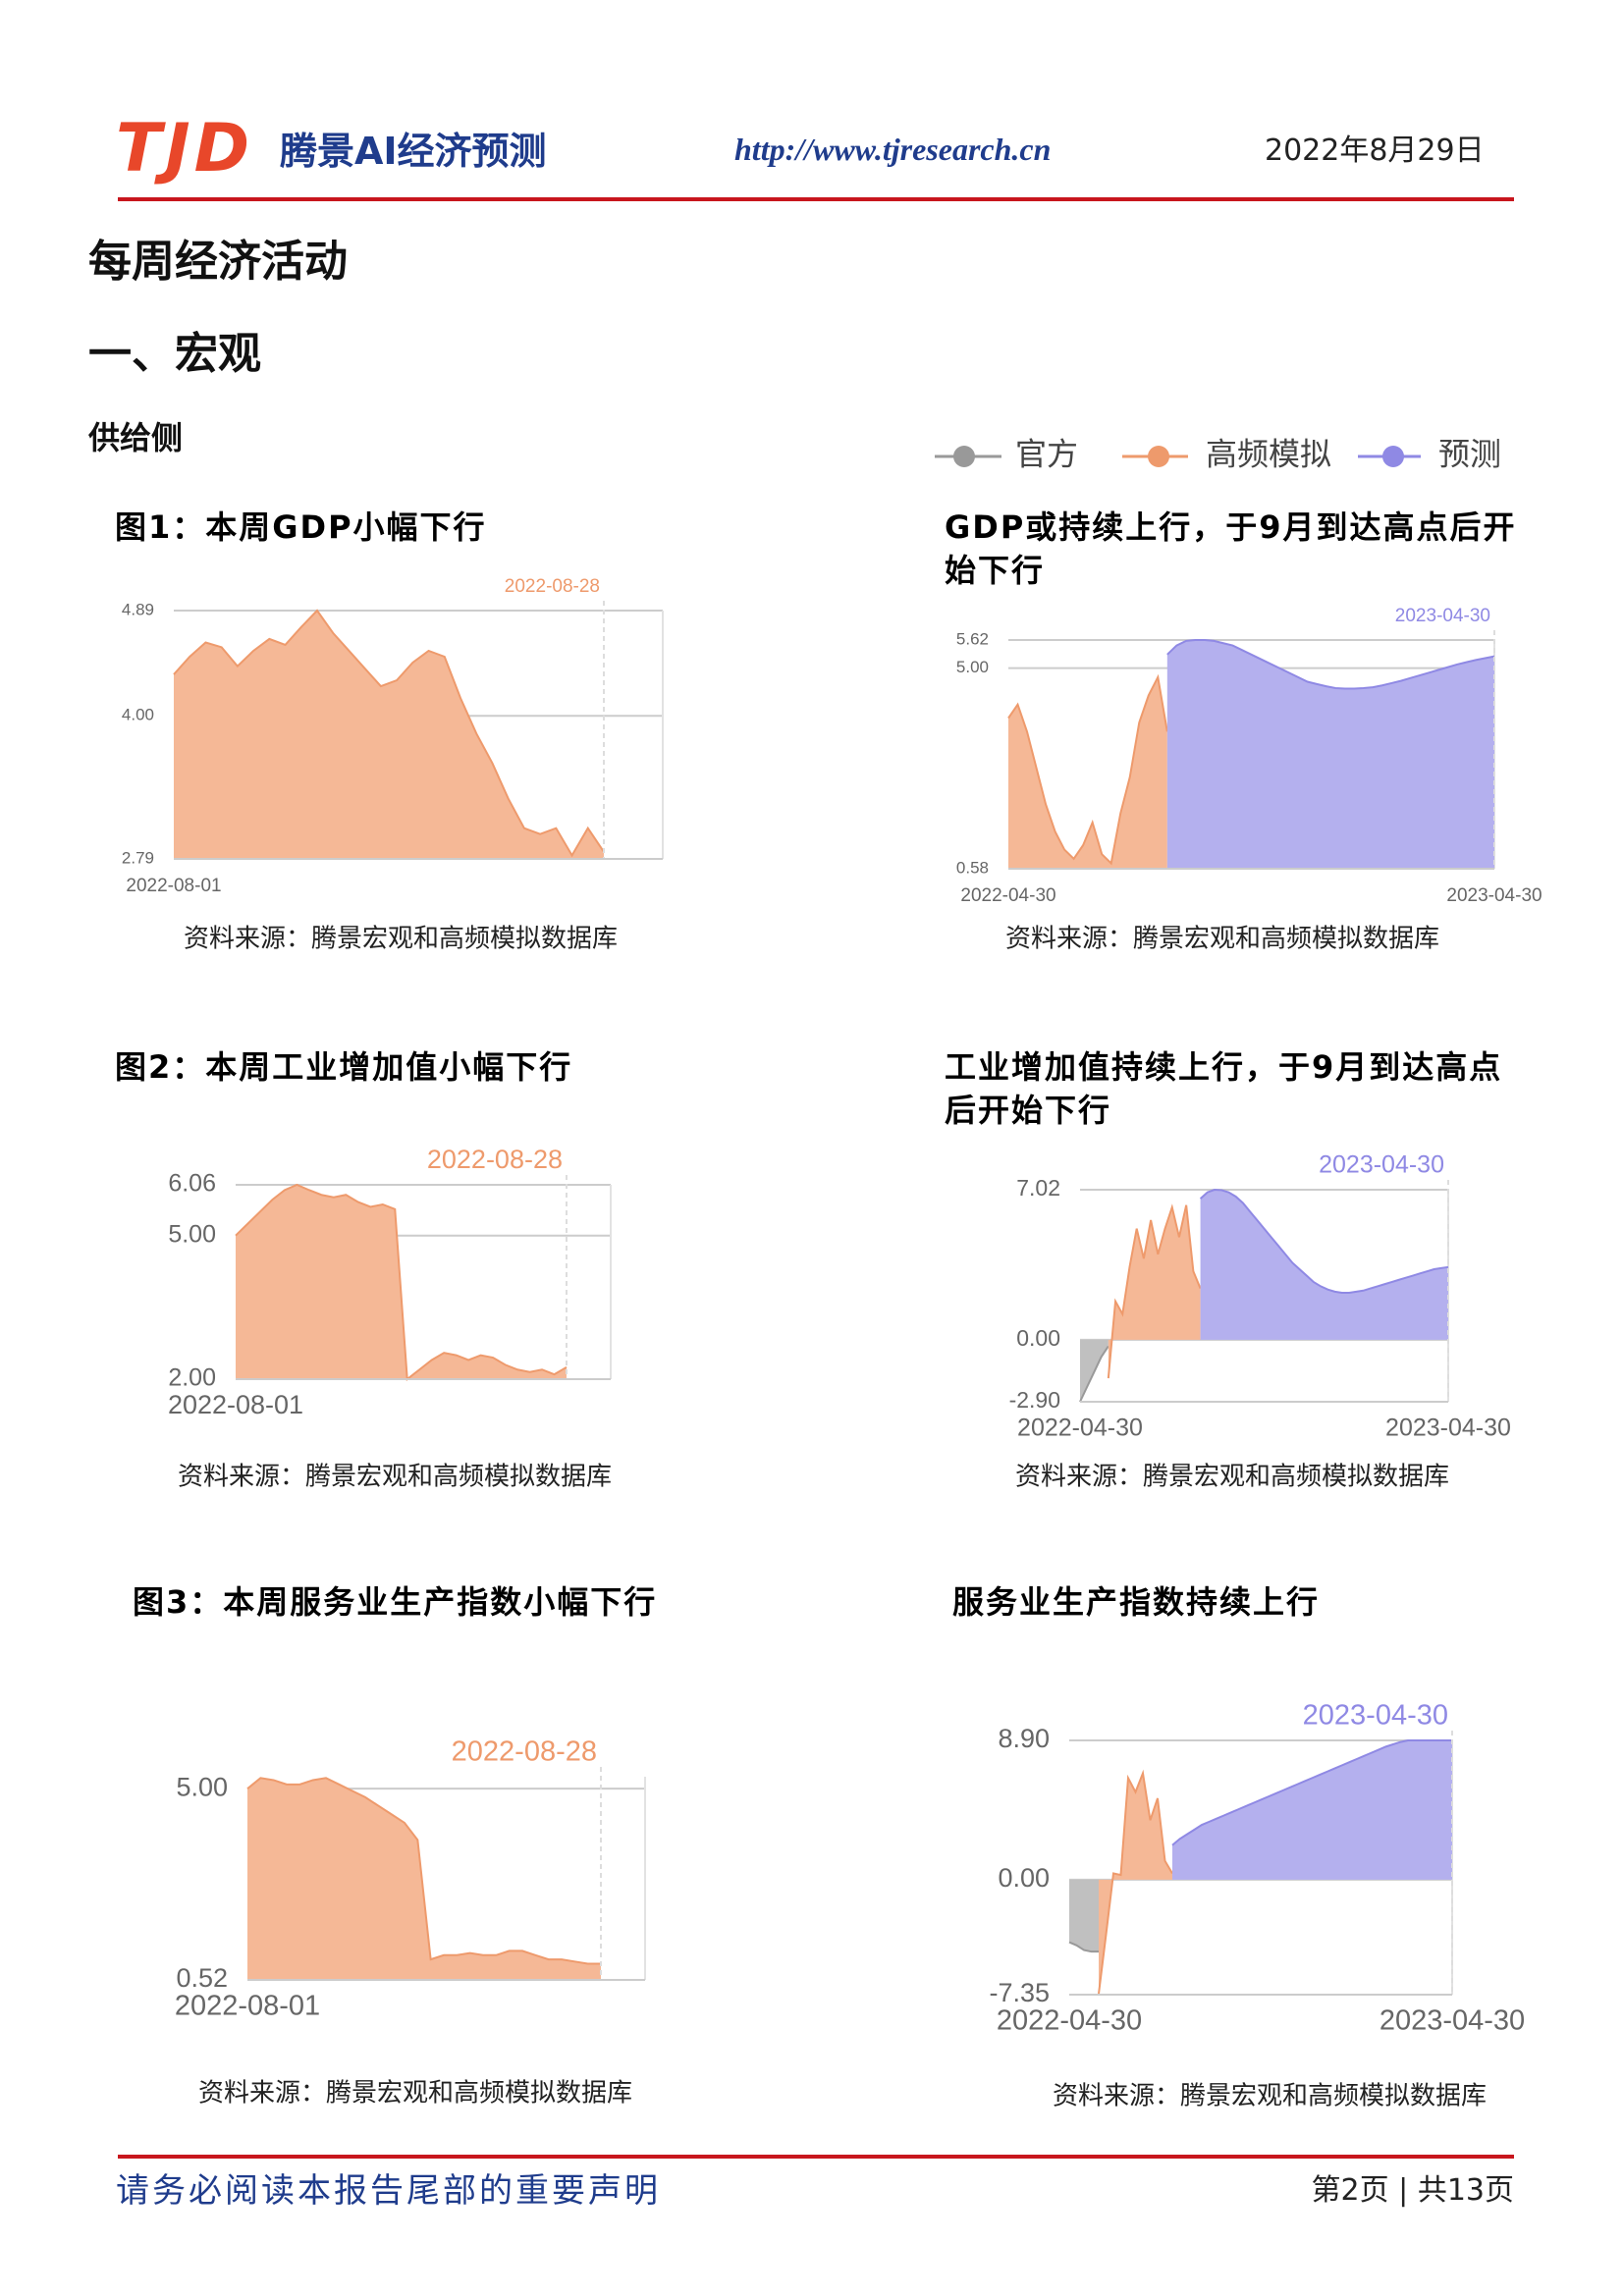  What do you see at coordinates (344, 1067) in the screenshot?
I see `chart-title: 图2：本周工业增加值小幅下行` at bounding box center [344, 1067].